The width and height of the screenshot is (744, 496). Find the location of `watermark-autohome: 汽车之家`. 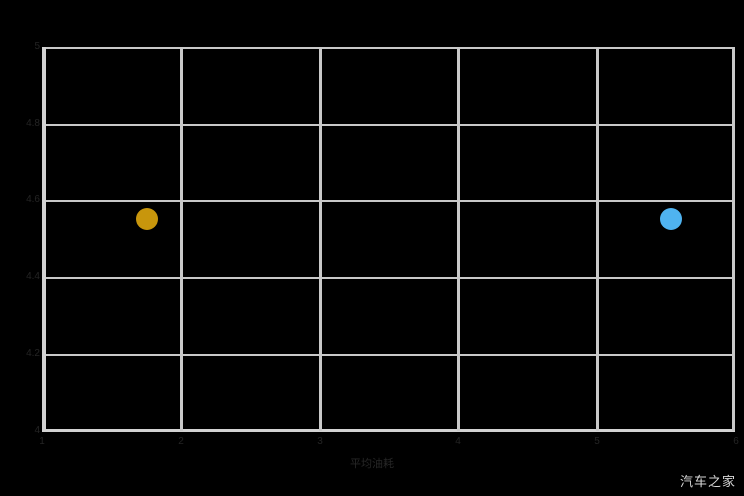

watermark-autohome: 汽车之家 is located at coordinates (707, 482).